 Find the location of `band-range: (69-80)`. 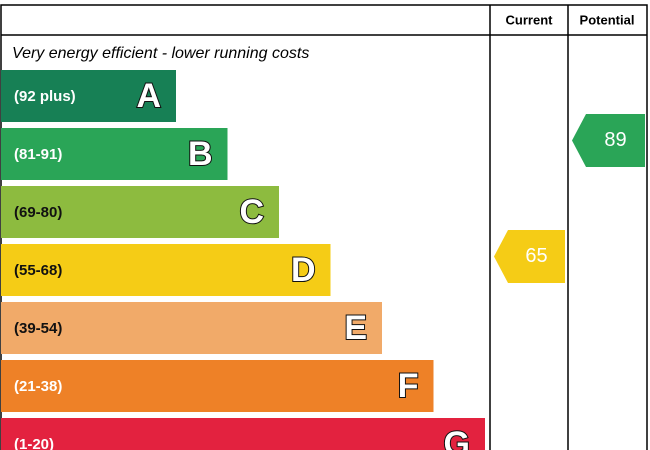

band-range: (69-80) is located at coordinates (38, 212).